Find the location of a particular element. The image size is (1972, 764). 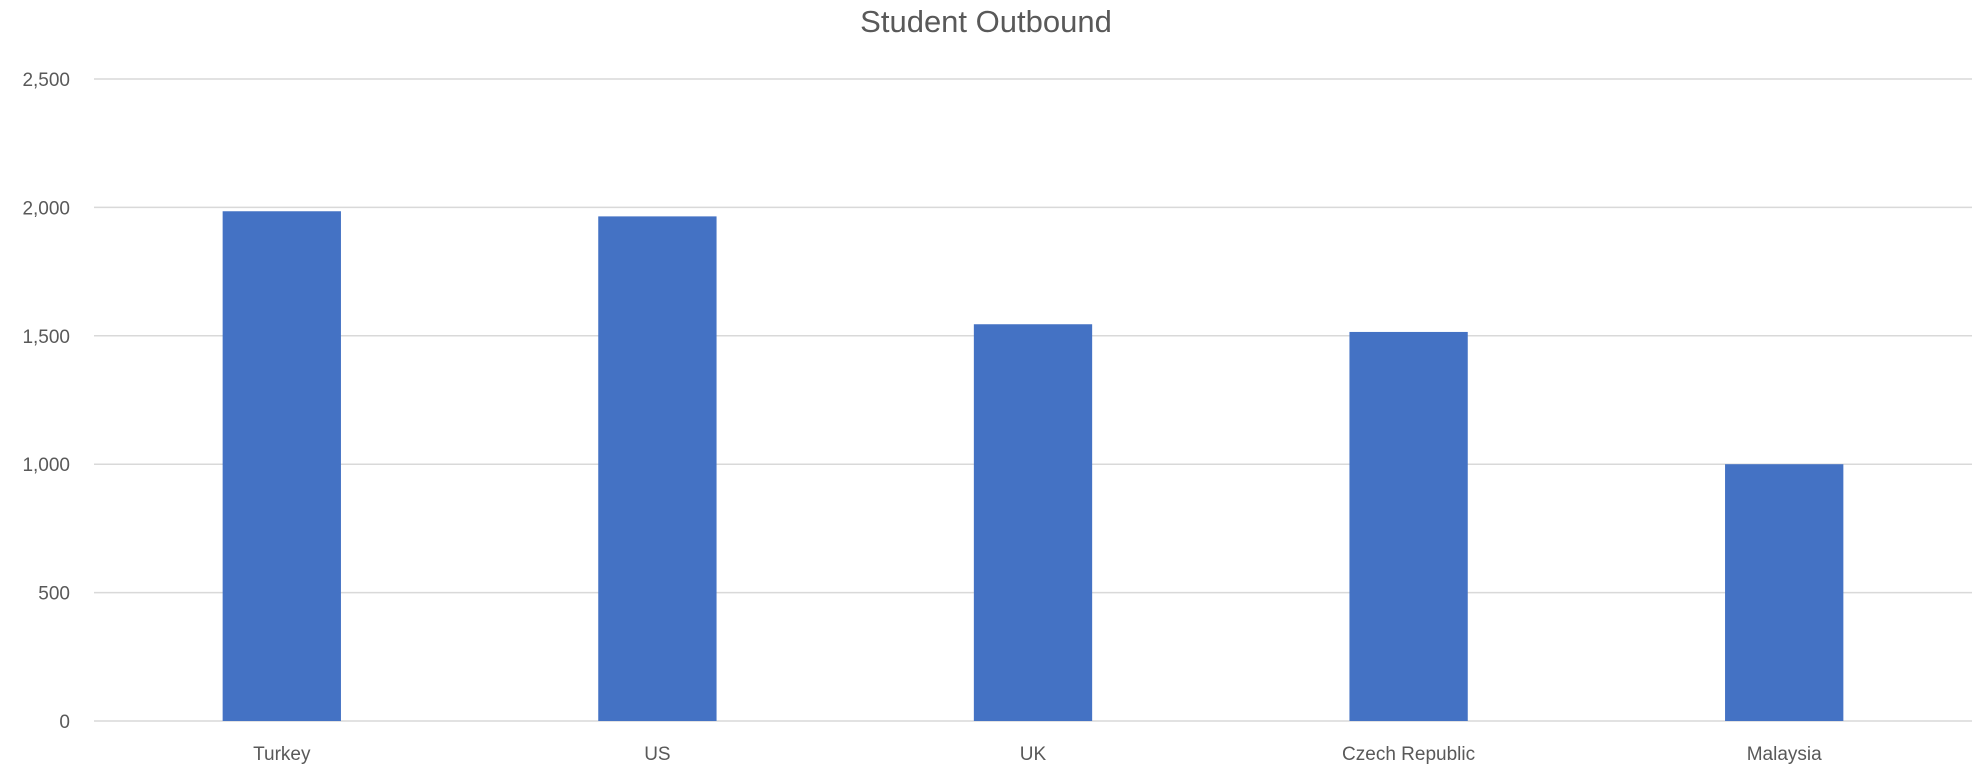

x-tick-label: Czech Republic is located at coordinates (1408, 754).